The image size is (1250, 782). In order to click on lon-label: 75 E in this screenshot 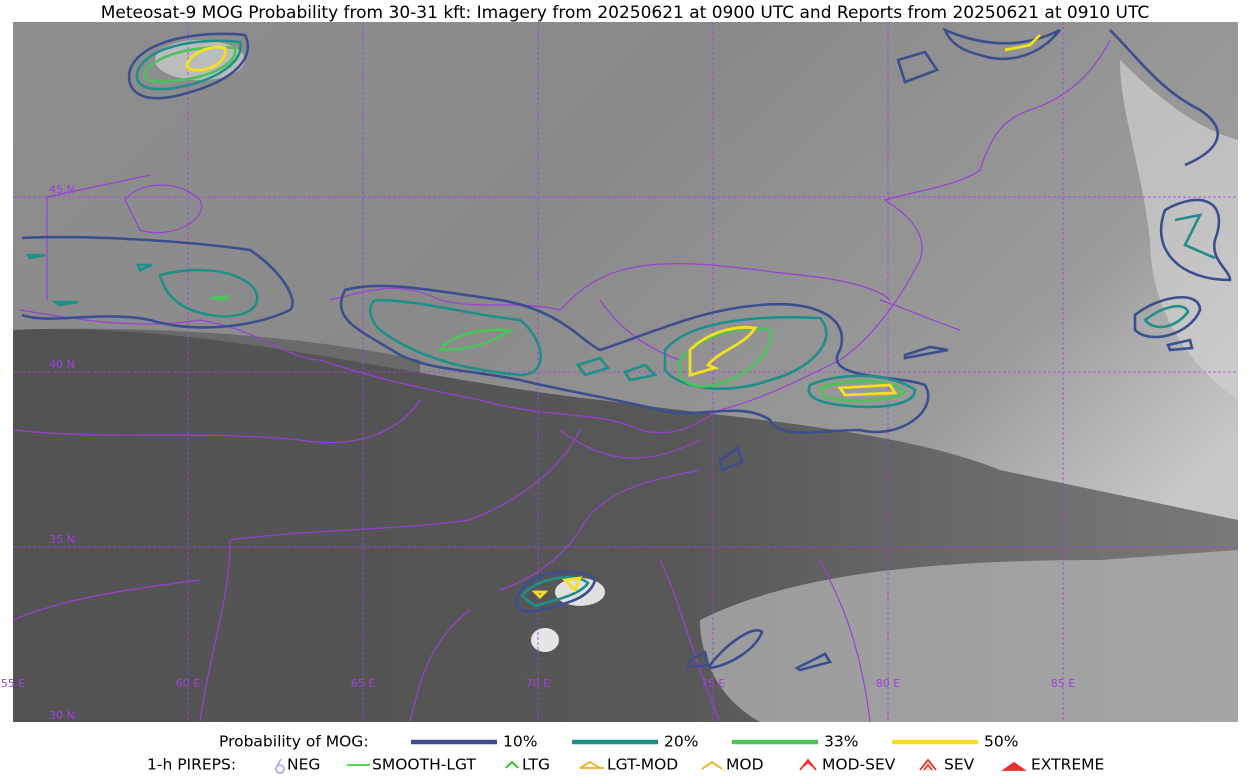, I will do `click(713, 683)`.